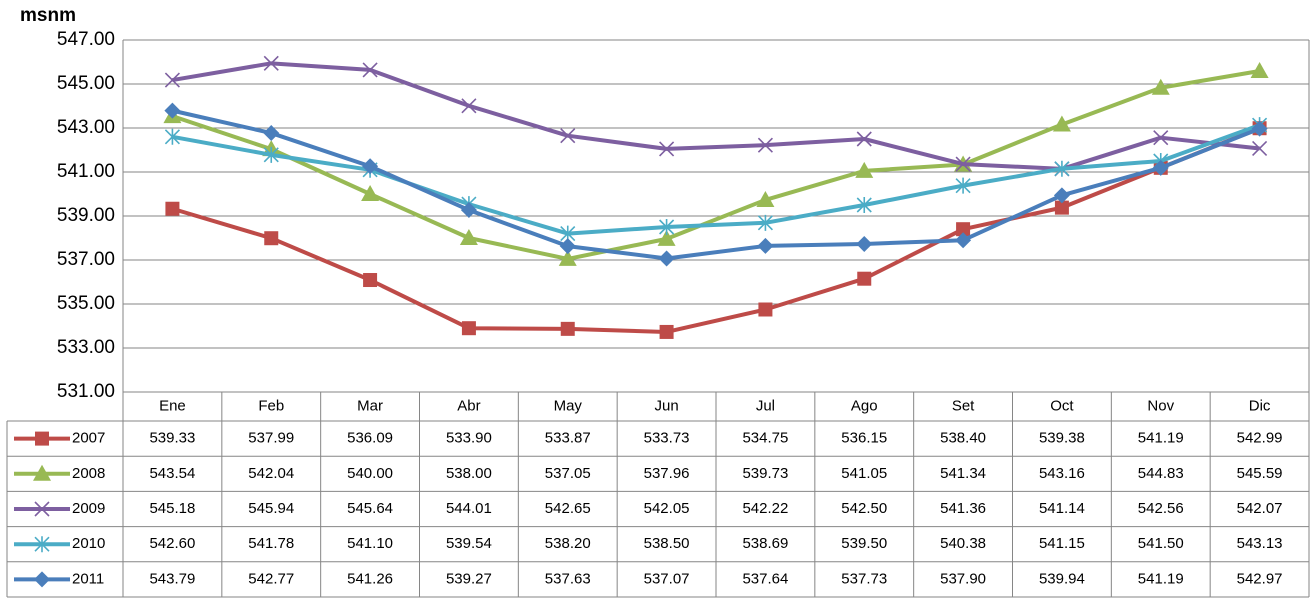 The width and height of the screenshot is (1312, 598). Describe the element at coordinates (271, 438) in the screenshot. I see `table-cell: 537.99` at that location.